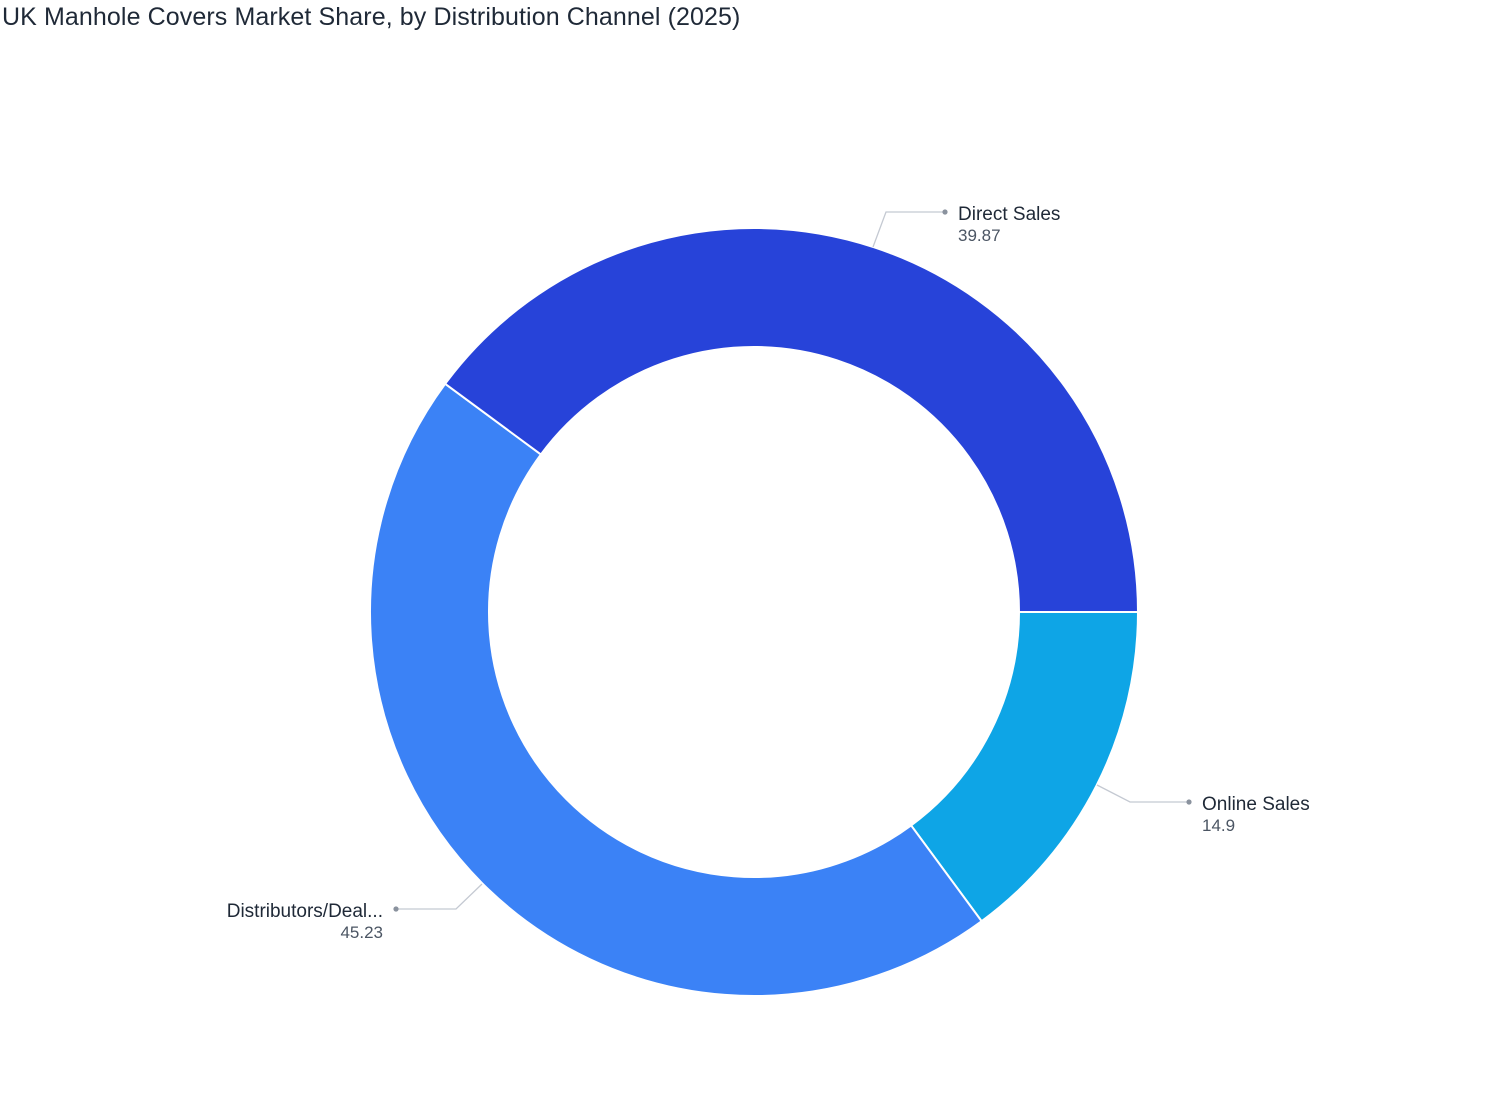 The height and width of the screenshot is (1120, 1508). Describe the element at coordinates (1142, 793) in the screenshot. I see `leader-line-online-sales` at that location.